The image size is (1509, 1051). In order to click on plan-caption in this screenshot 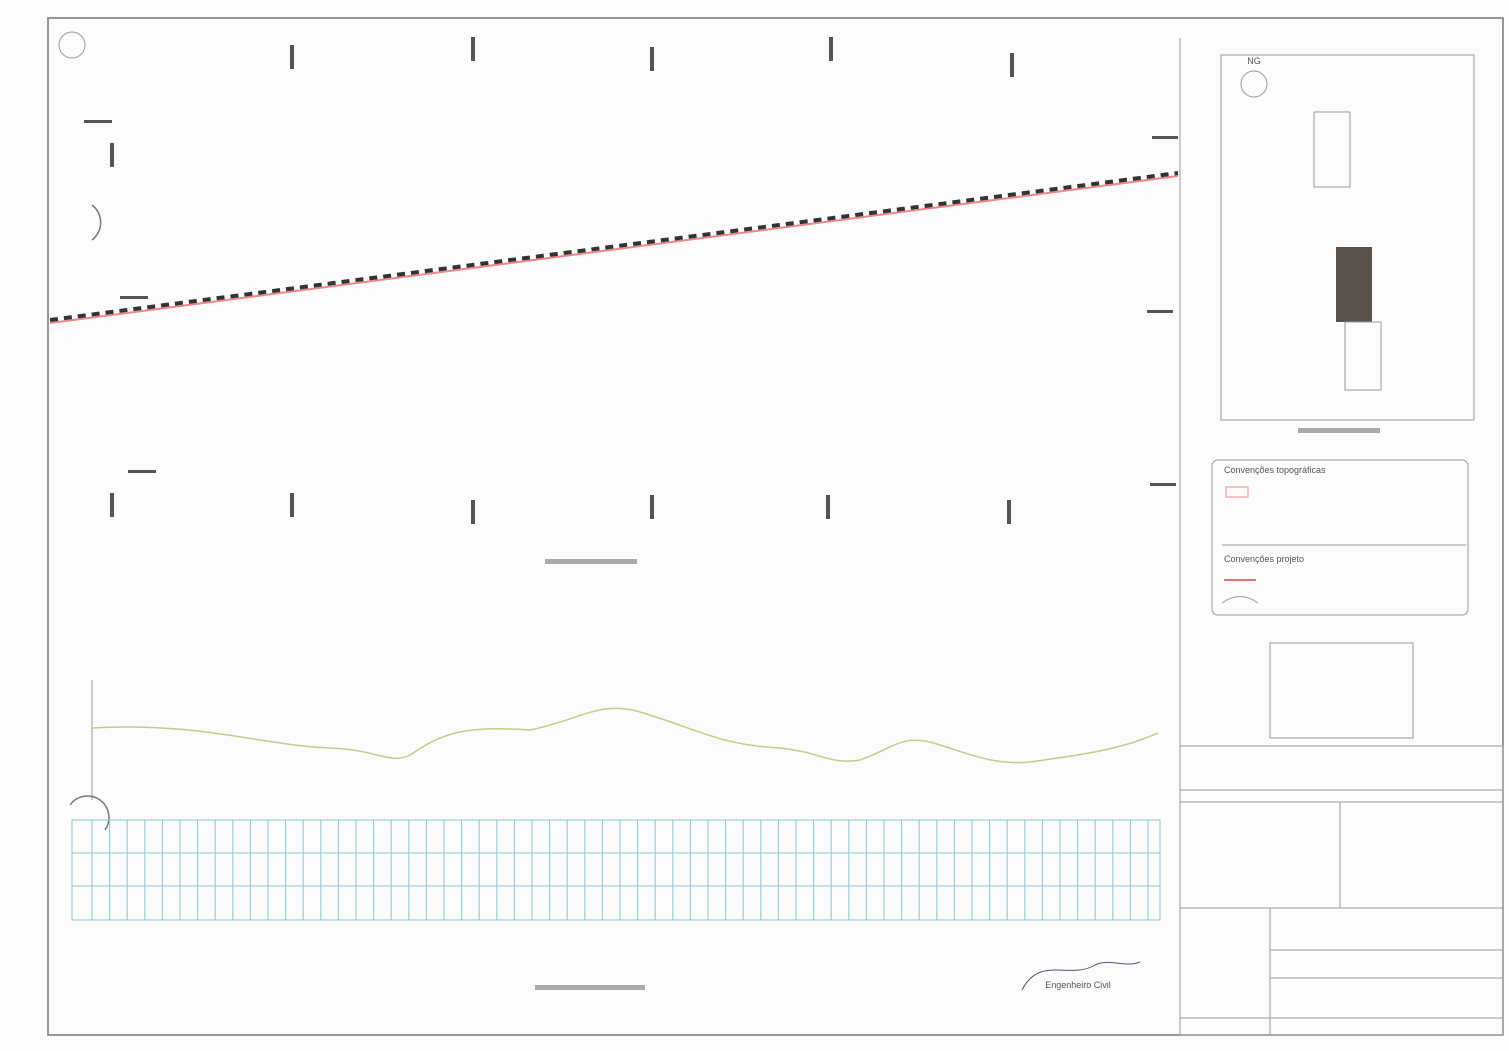, I will do `click(591, 561)`.